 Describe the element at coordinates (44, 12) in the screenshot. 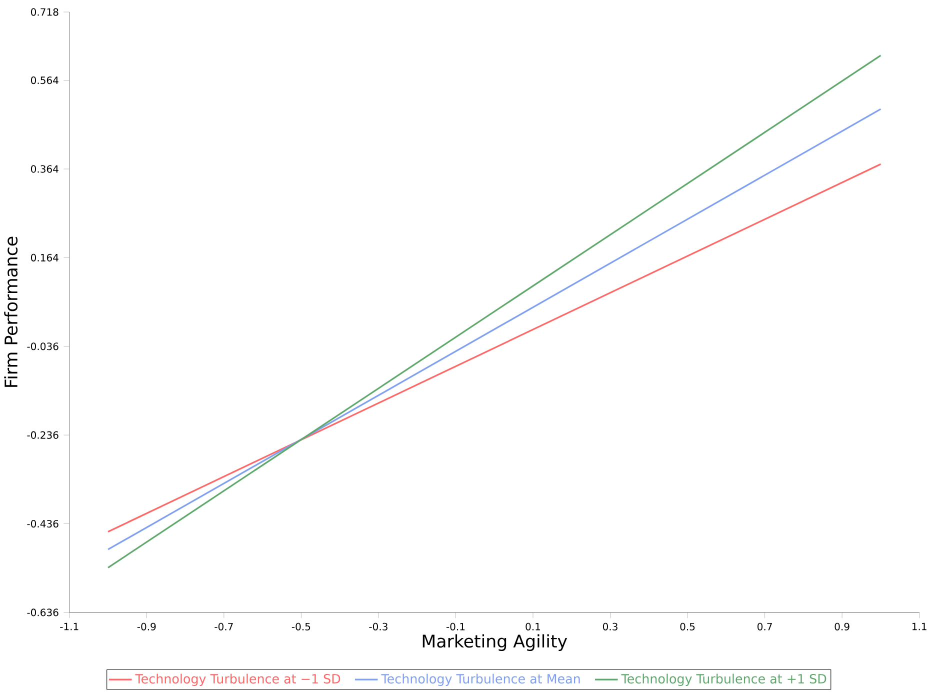

I see `y-tick-label: 0.718` at that location.